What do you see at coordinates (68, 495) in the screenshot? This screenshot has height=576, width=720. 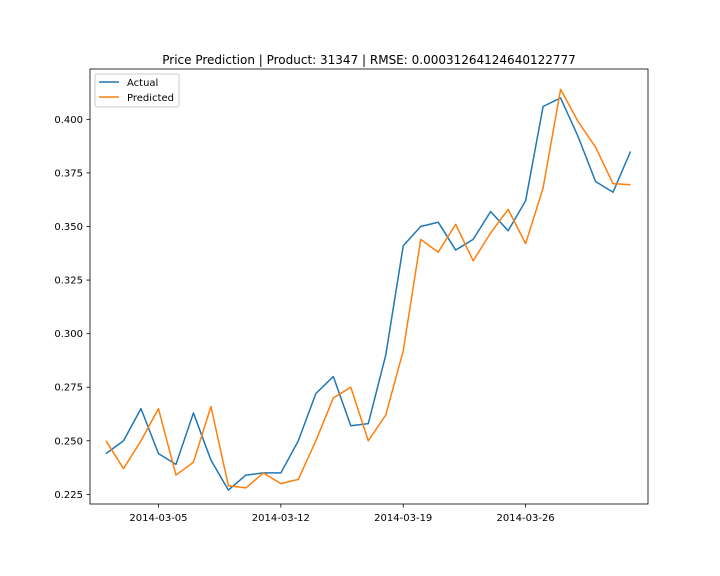 I see `y-tick-label: 0.225` at bounding box center [68, 495].